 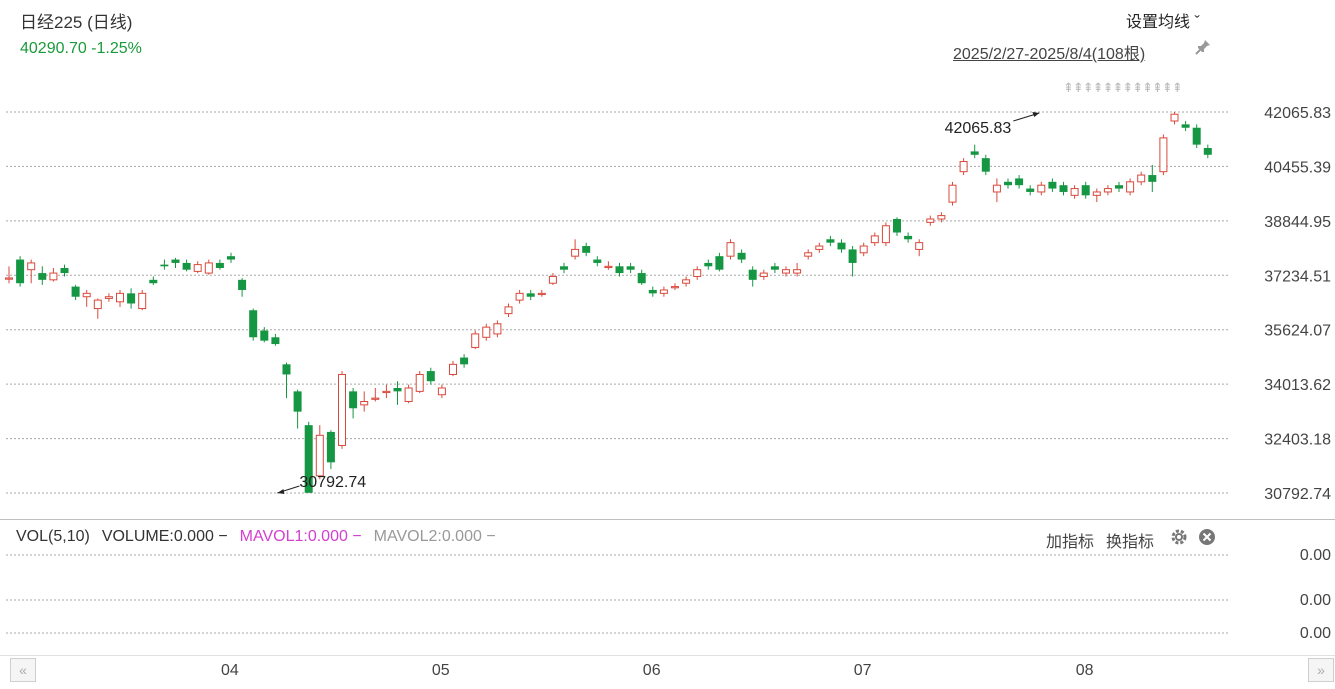 What do you see at coordinates (1049, 54) in the screenshot?
I see `date-range: 2025/2/27-2025/8/4(108根)` at bounding box center [1049, 54].